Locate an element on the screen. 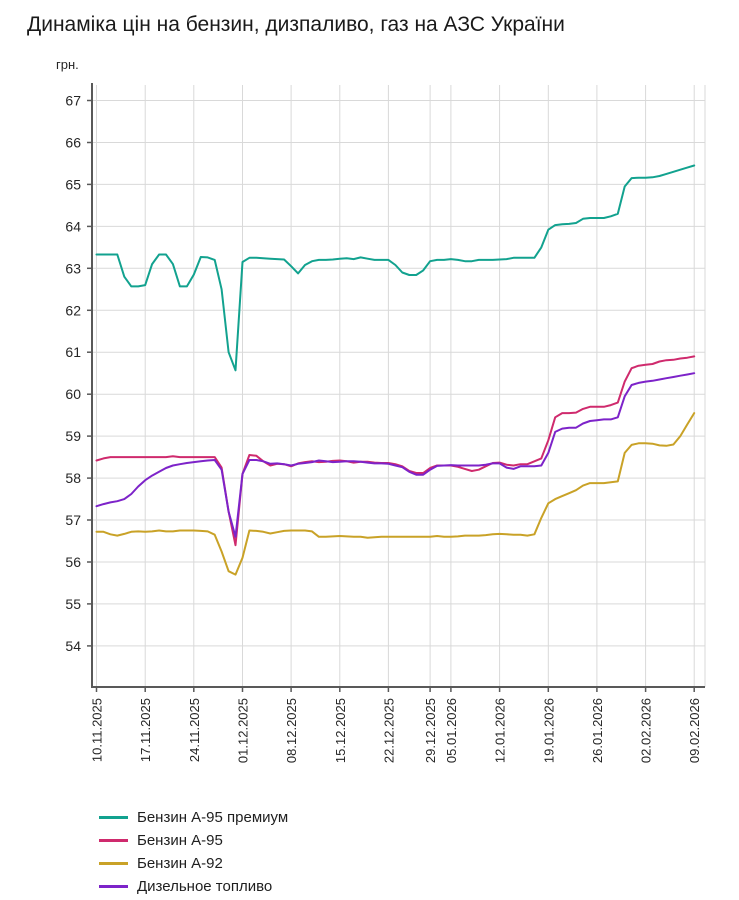 Image resolution: width=739 pixels, height=900 pixels. x-tick-label: 15.12.2025 is located at coordinates (340, 730).